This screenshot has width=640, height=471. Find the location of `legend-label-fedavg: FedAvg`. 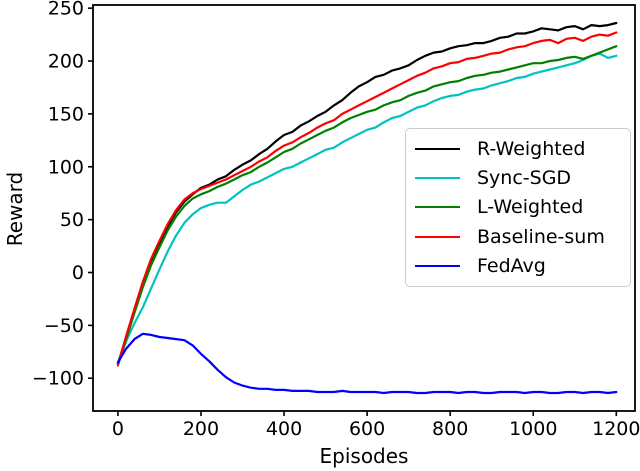

legend-label-fedavg: FedAvg is located at coordinates (511, 266).